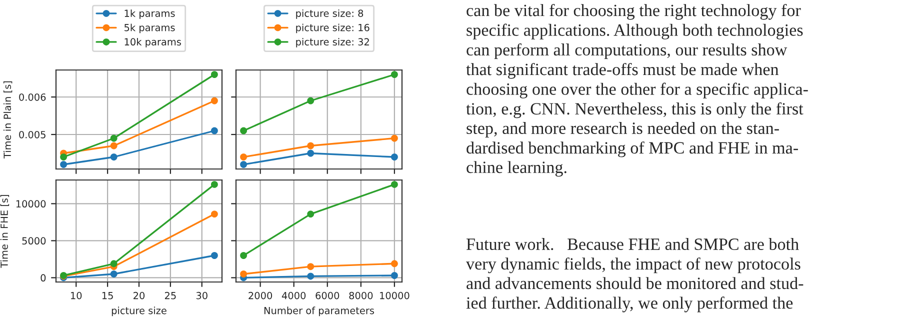  I want to click on x-tick-label: 25, so click(170, 296).